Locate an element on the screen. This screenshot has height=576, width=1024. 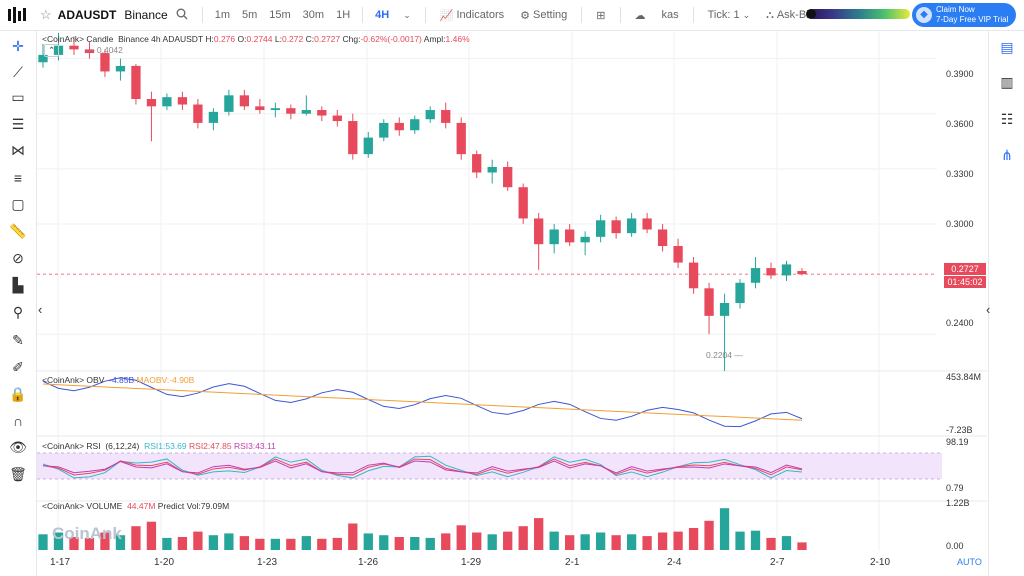
fib-icon: ≡ is located at coordinates (18, 178).